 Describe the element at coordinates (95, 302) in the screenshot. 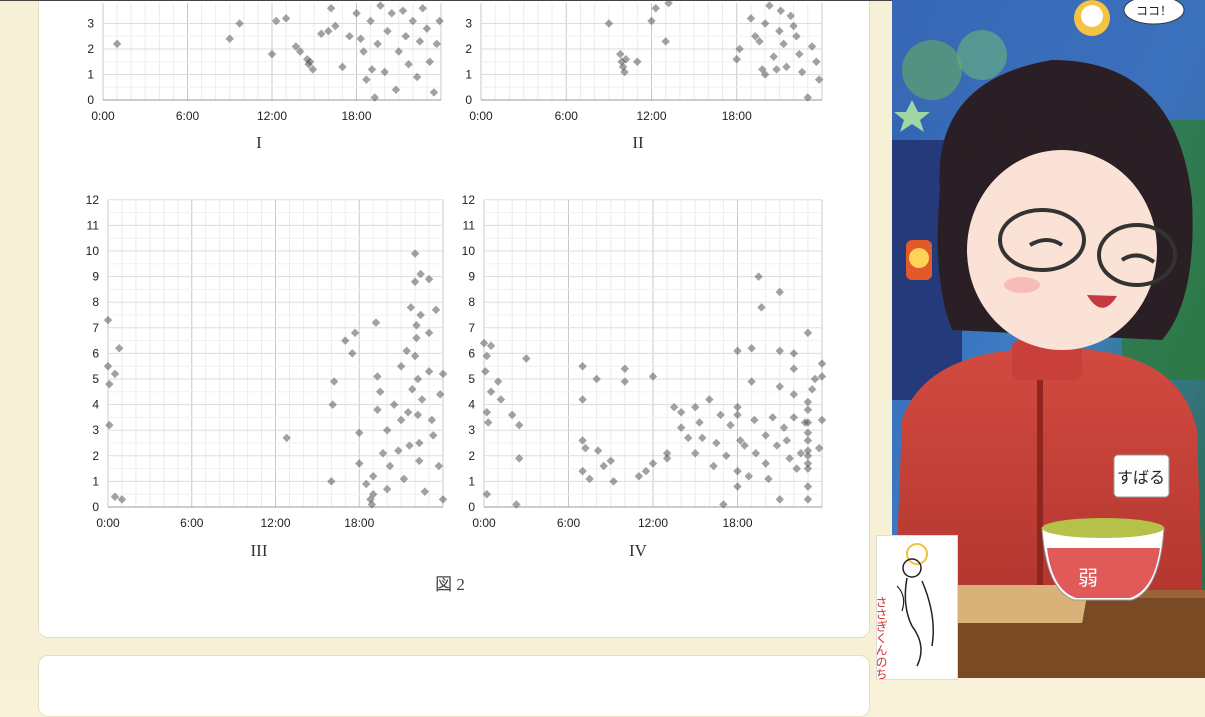

I see `y-tick-label: 8` at that location.